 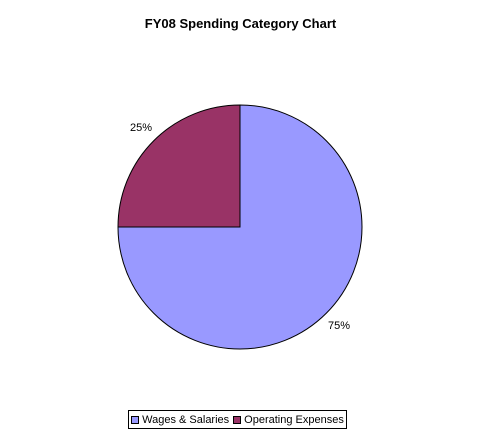 I want to click on legend-label-wages: Wages & Salaries, so click(x=186, y=419).